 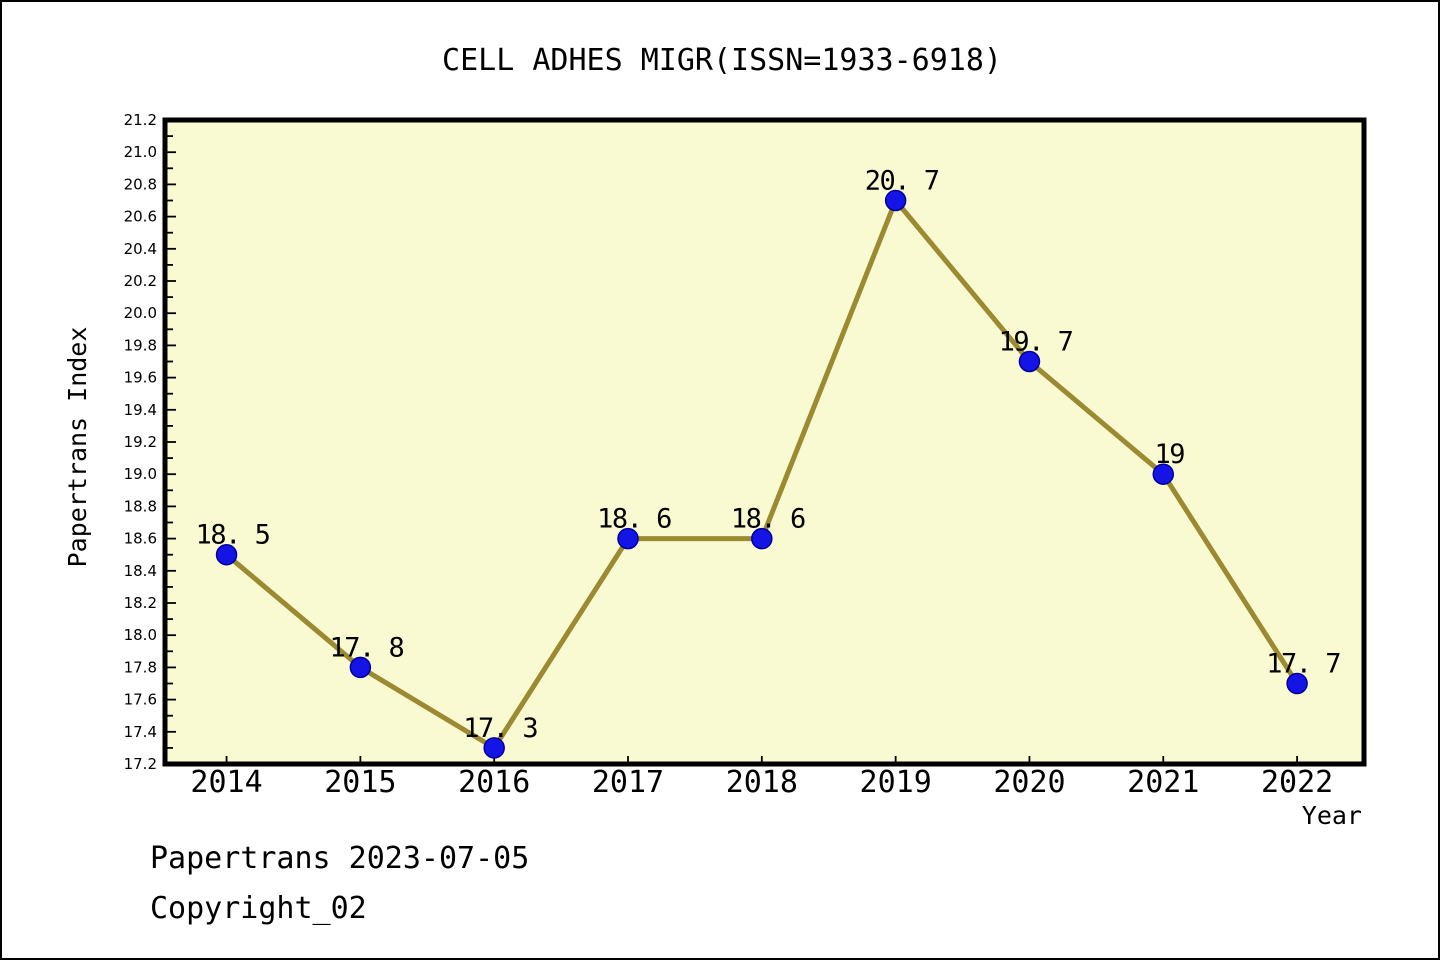 What do you see at coordinates (140, 474) in the screenshot?
I see `y-axis-tick-label: 19.0` at bounding box center [140, 474].